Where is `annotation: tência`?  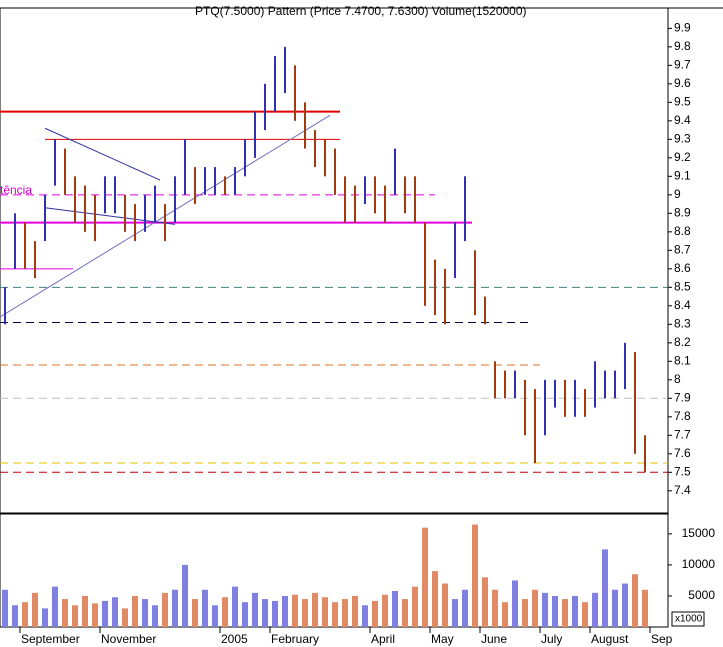
annotation: tência is located at coordinates (16, 190).